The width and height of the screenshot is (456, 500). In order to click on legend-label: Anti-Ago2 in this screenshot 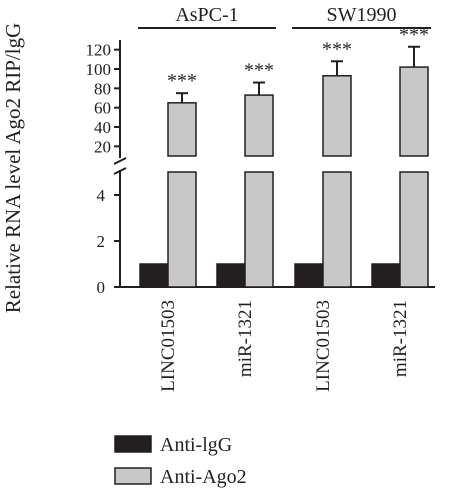, I will do `click(203, 477)`.